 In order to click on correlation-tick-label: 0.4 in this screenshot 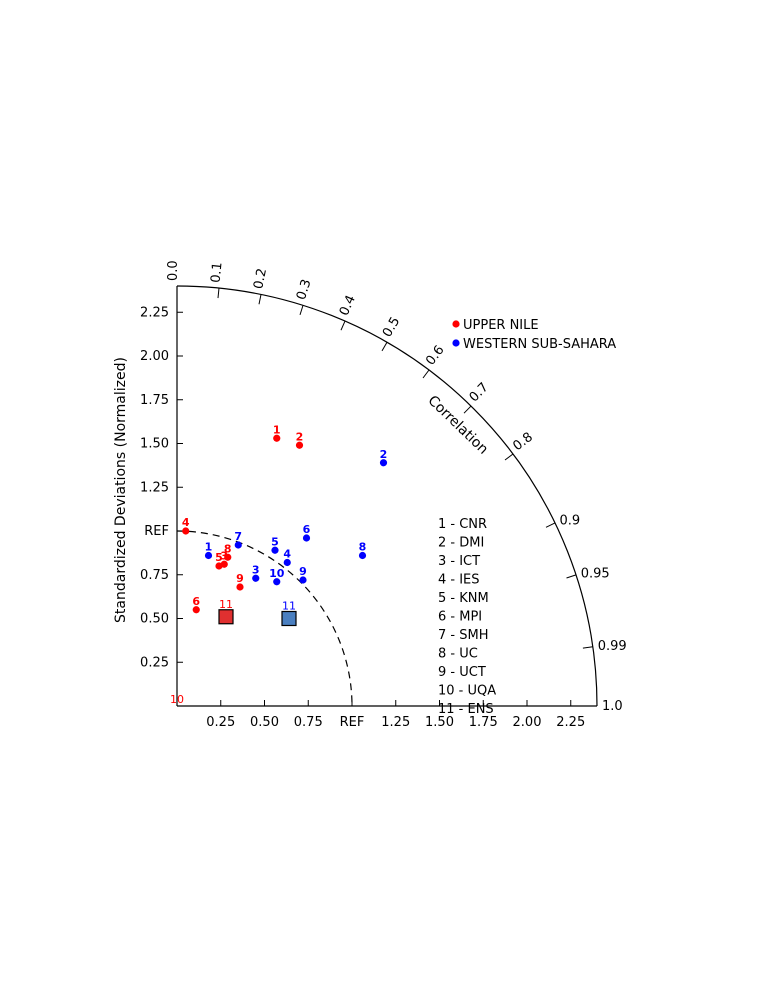, I will do `click(348, 305)`.